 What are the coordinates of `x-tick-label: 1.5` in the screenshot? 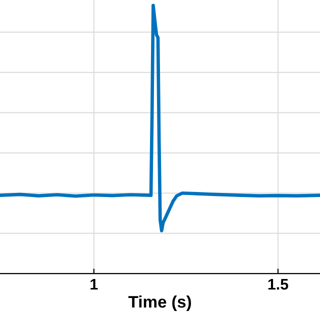 It's located at (278, 284).